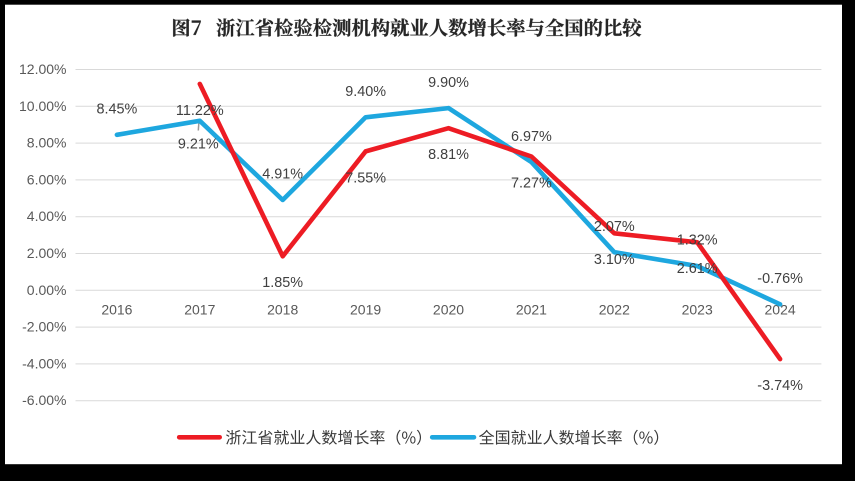 This screenshot has width=855, height=481. What do you see at coordinates (614, 227) in the screenshot?
I see `svg-text: 2.07%` at bounding box center [614, 227].